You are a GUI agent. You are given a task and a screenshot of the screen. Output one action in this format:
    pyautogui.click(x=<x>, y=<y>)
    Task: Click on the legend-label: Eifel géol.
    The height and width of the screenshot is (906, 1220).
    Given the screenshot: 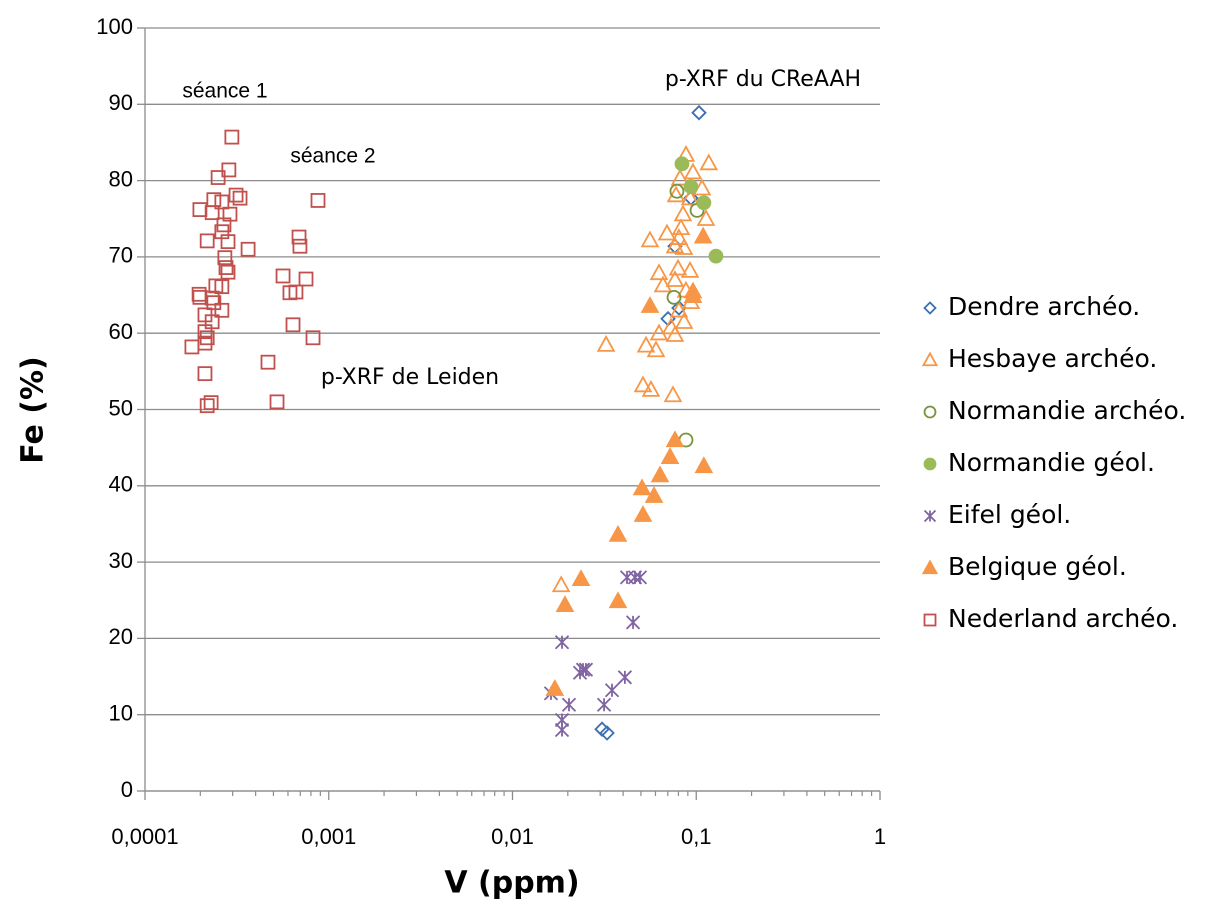 What is the action you would take?
    pyautogui.click(x=1009, y=514)
    